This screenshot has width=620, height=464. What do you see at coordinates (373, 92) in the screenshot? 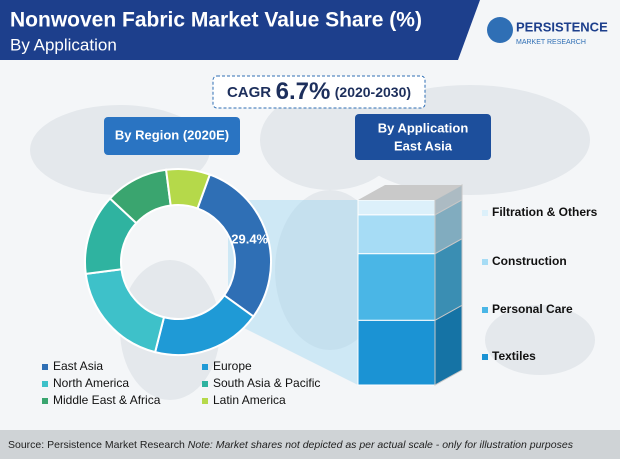
I see `cagr-period: (2020-2030)` at bounding box center [373, 92].